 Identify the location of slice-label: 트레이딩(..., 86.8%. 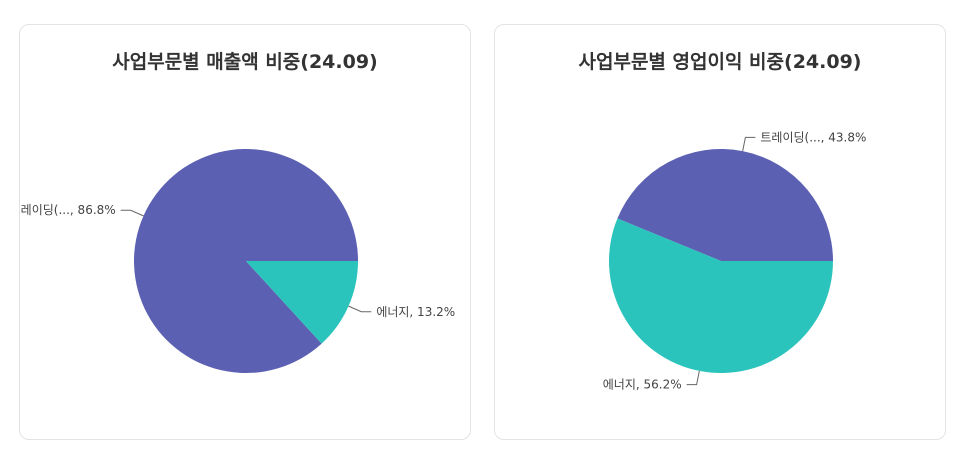
(68, 210).